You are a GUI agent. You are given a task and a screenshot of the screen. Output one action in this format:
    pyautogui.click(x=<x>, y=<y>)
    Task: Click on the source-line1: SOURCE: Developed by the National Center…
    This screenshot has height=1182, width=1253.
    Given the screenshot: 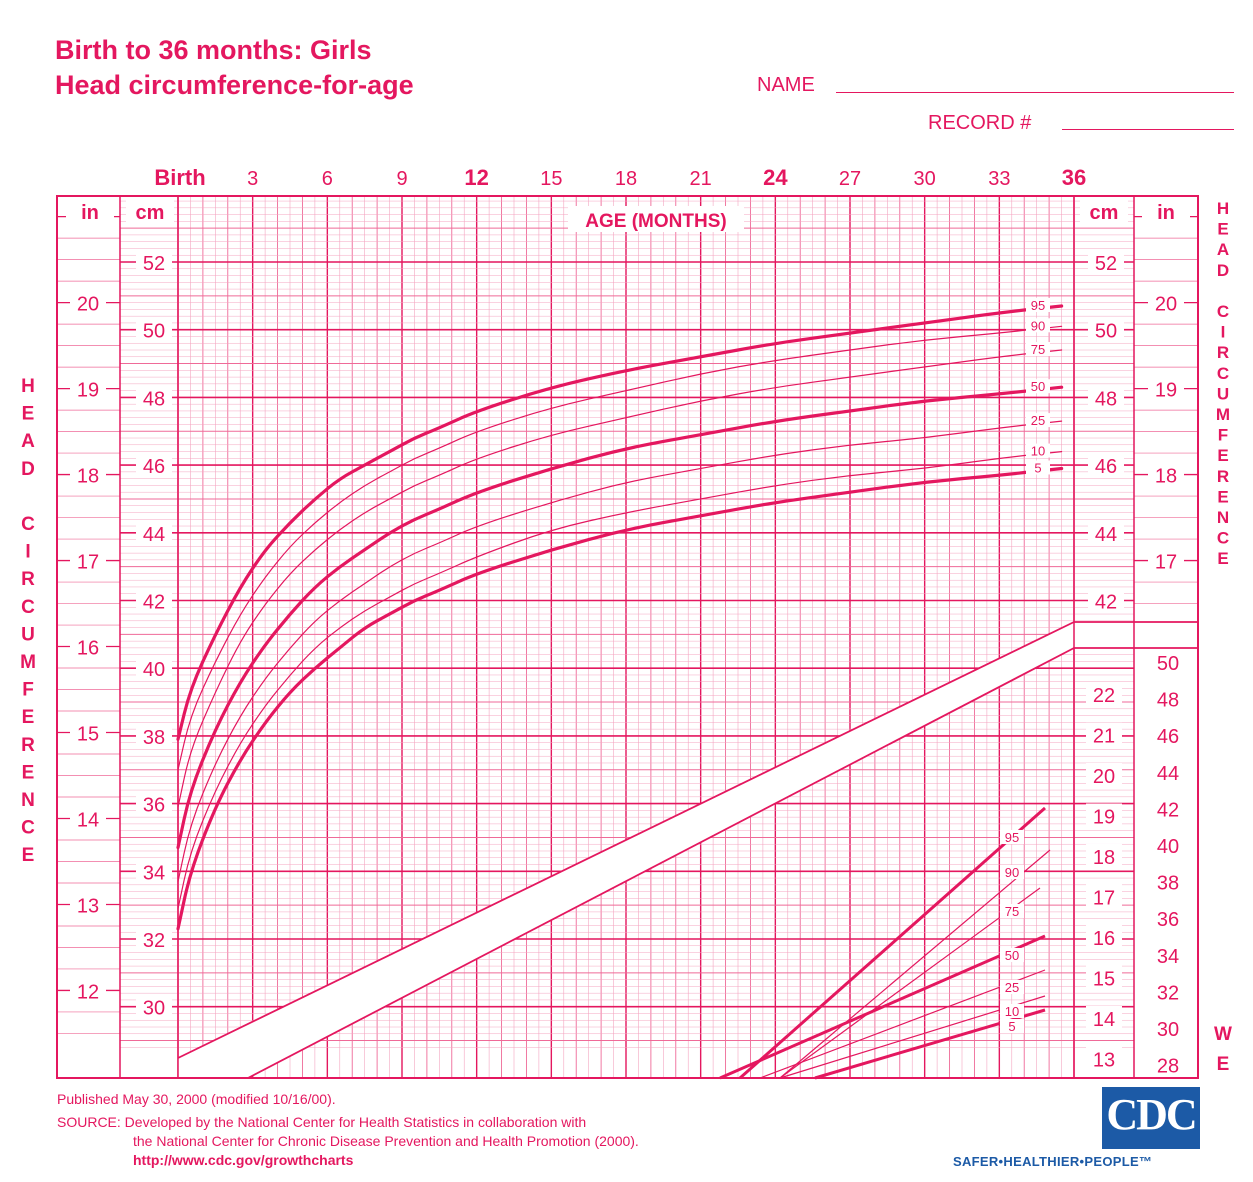 What is the action you would take?
    pyautogui.click(x=322, y=1122)
    